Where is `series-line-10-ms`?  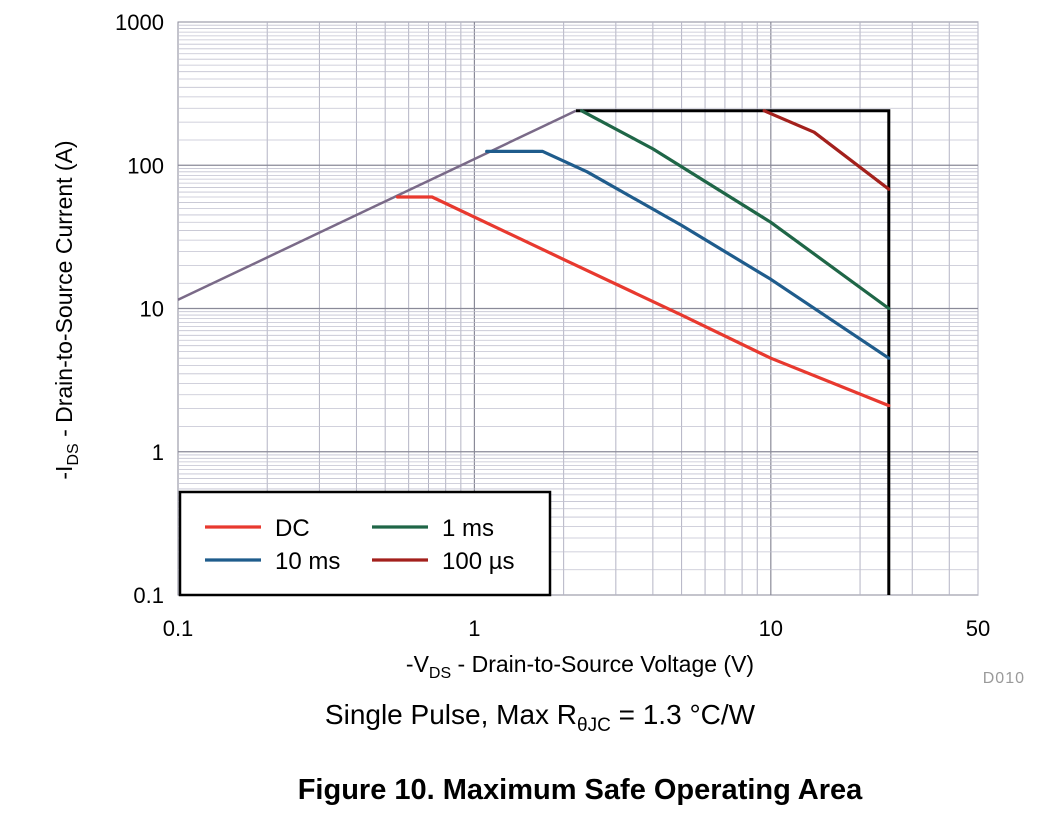
series-line-10-ms is located at coordinates (688, 254).